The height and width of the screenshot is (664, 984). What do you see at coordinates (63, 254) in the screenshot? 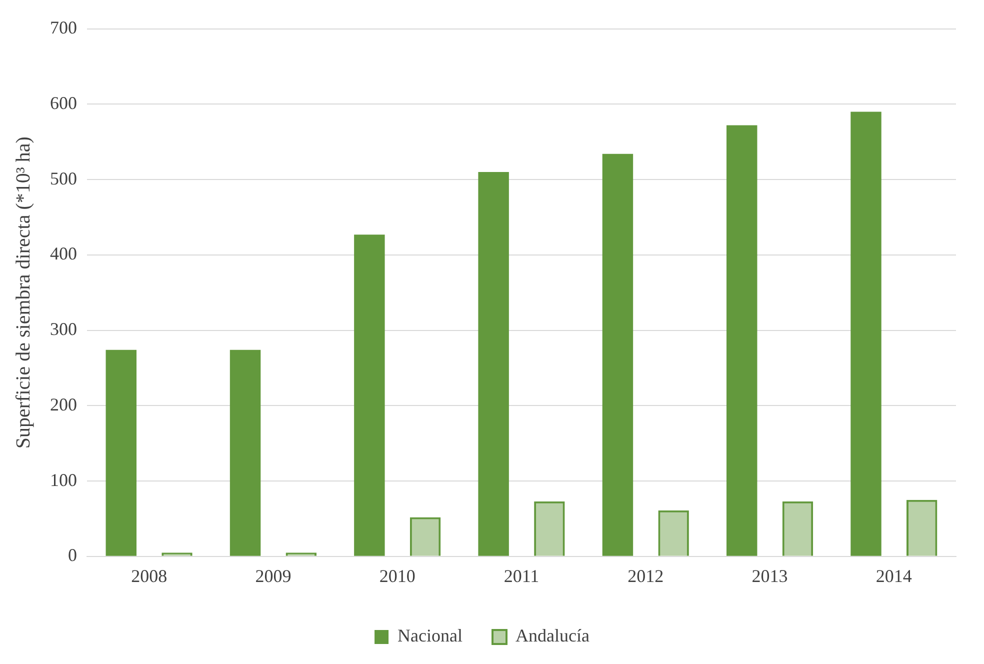
I see `y-tick-label: 400` at bounding box center [63, 254].